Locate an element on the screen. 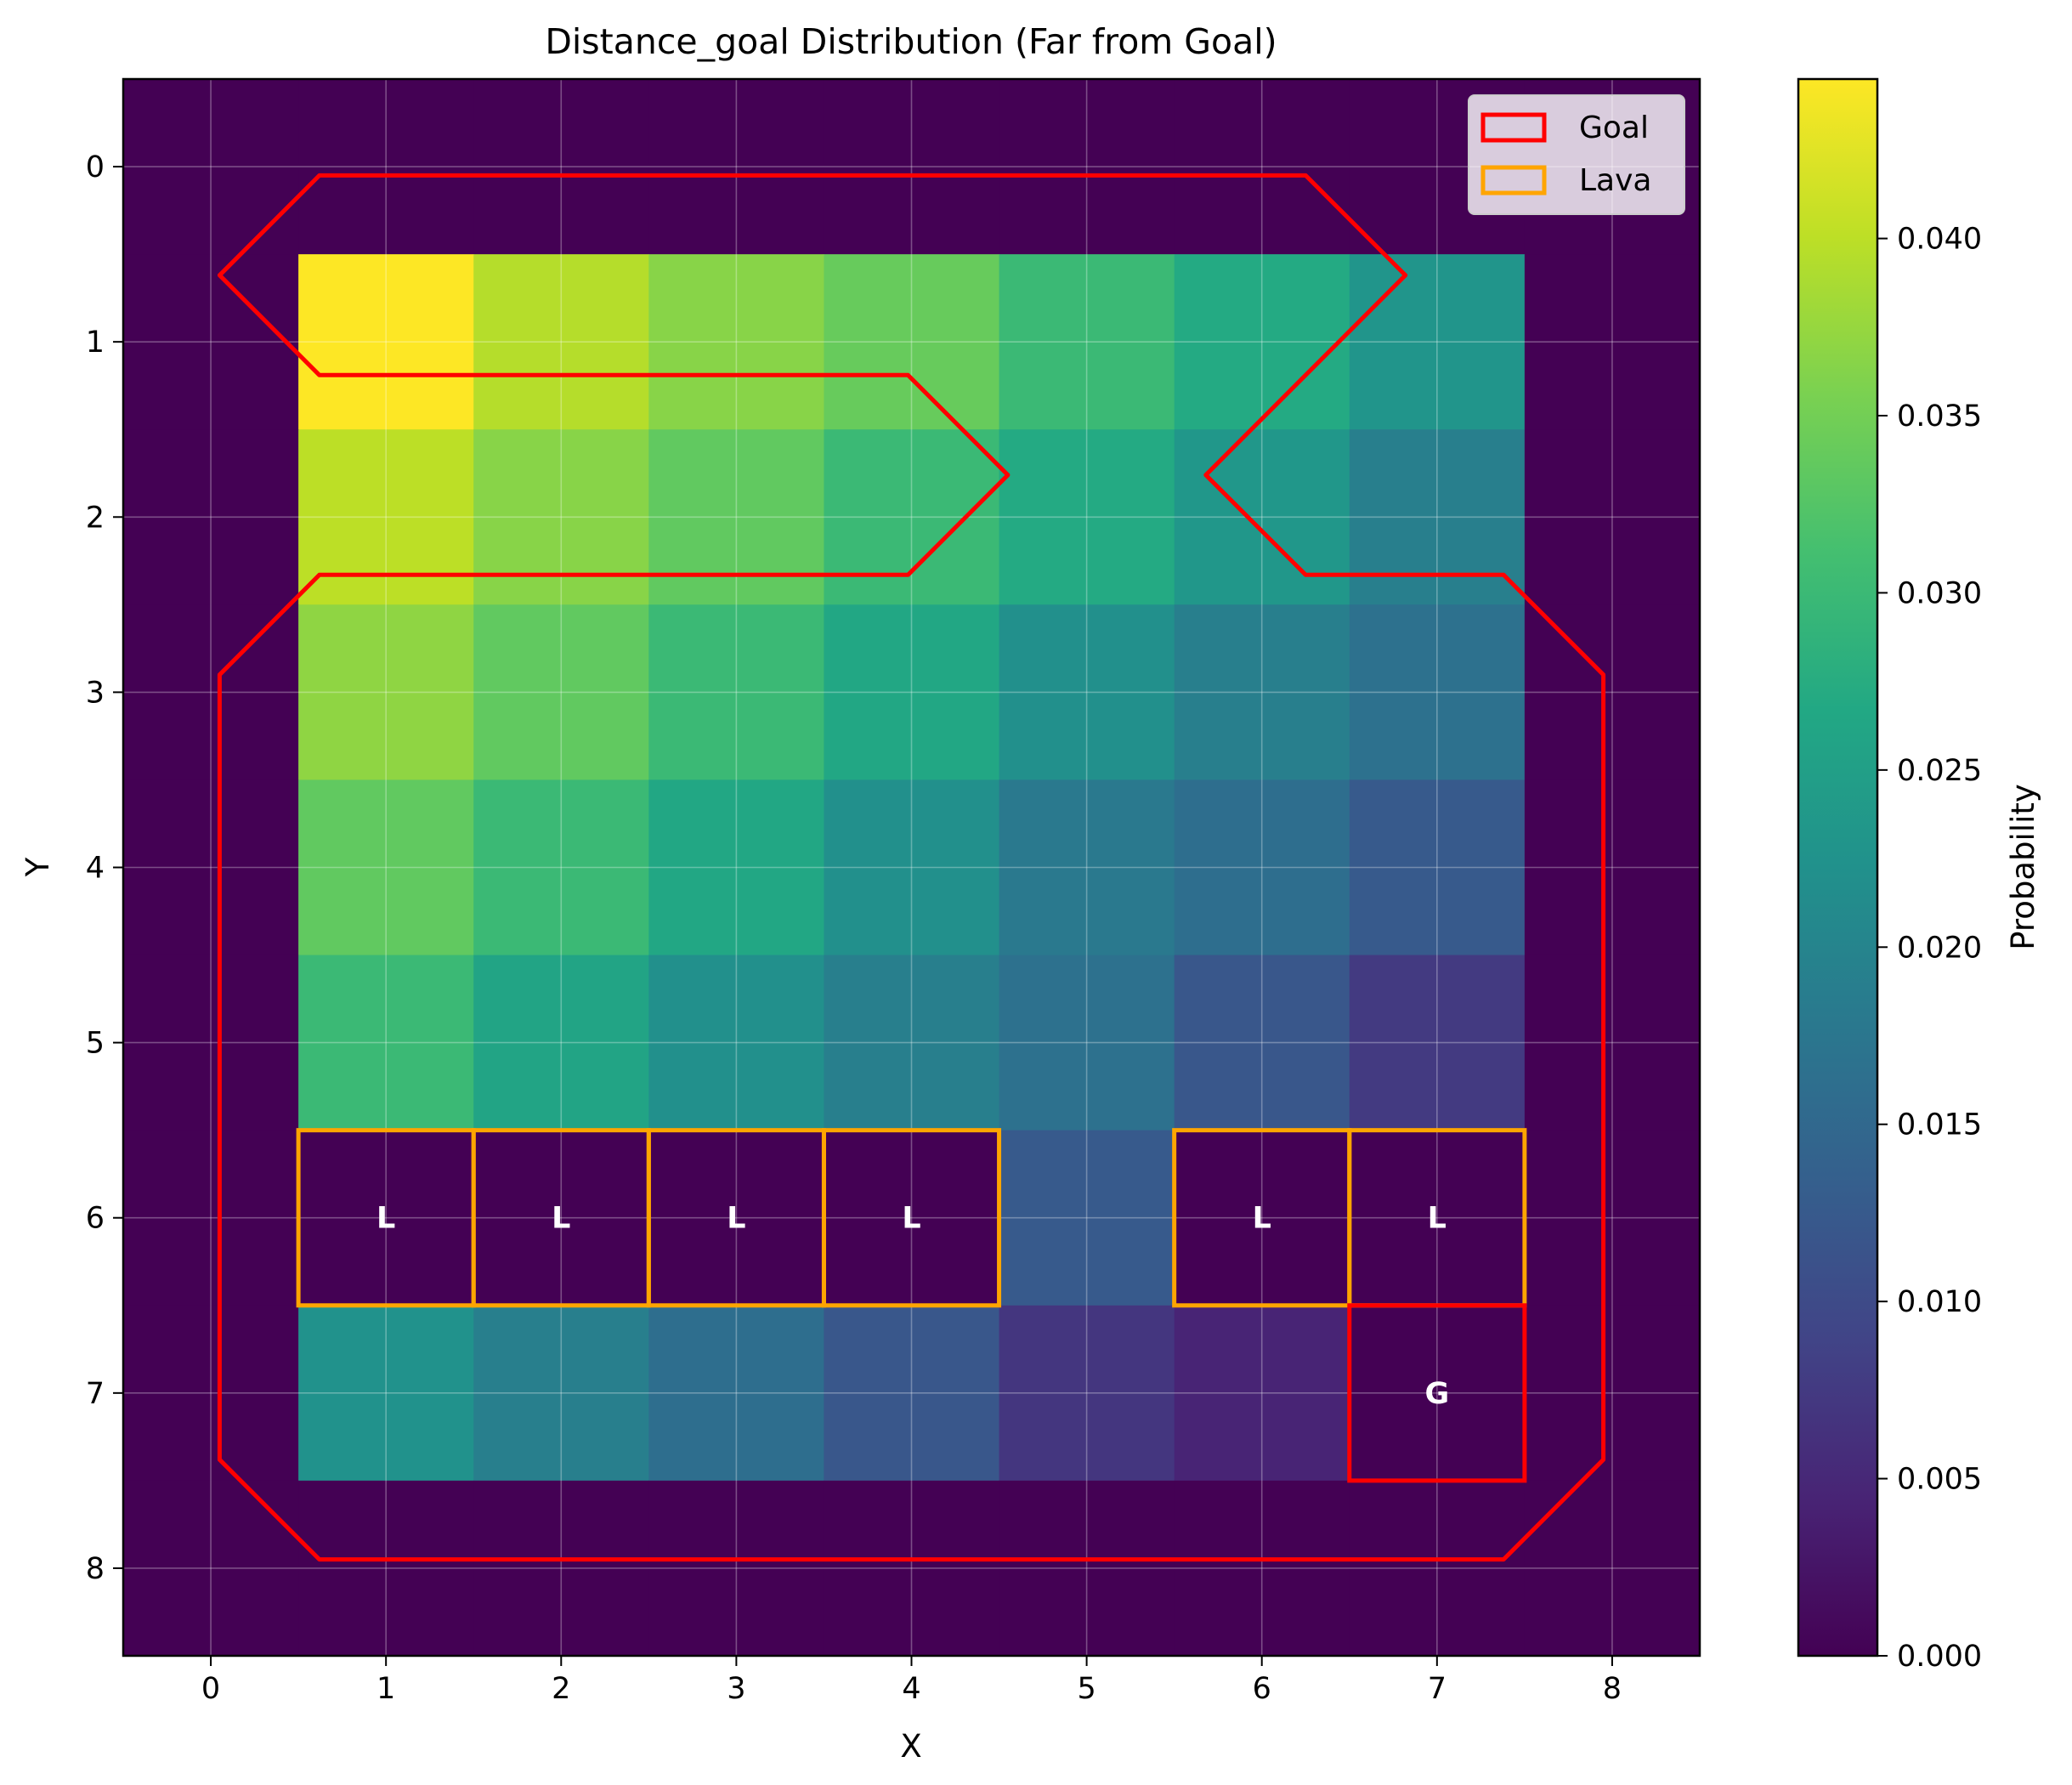 This screenshot has width=2072, height=1785. lava-cell-outline is located at coordinates (911, 1218).